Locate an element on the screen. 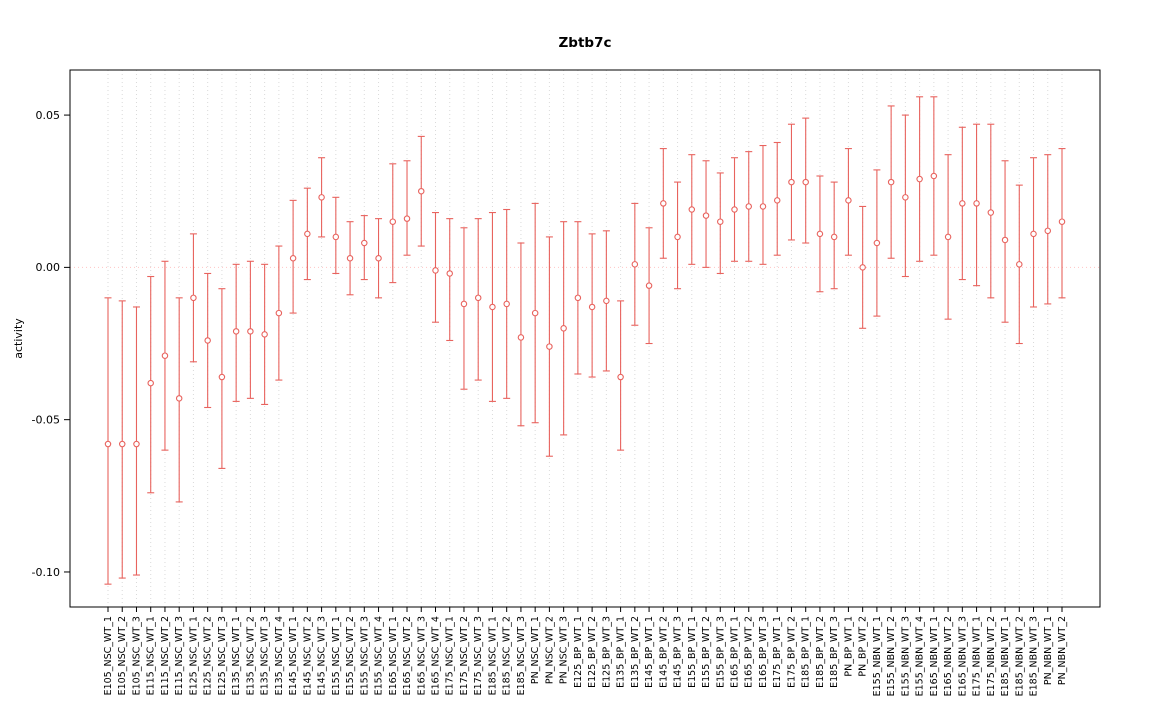  x-tick-label: E155_BP_WT_2 is located at coordinates (706, 652).